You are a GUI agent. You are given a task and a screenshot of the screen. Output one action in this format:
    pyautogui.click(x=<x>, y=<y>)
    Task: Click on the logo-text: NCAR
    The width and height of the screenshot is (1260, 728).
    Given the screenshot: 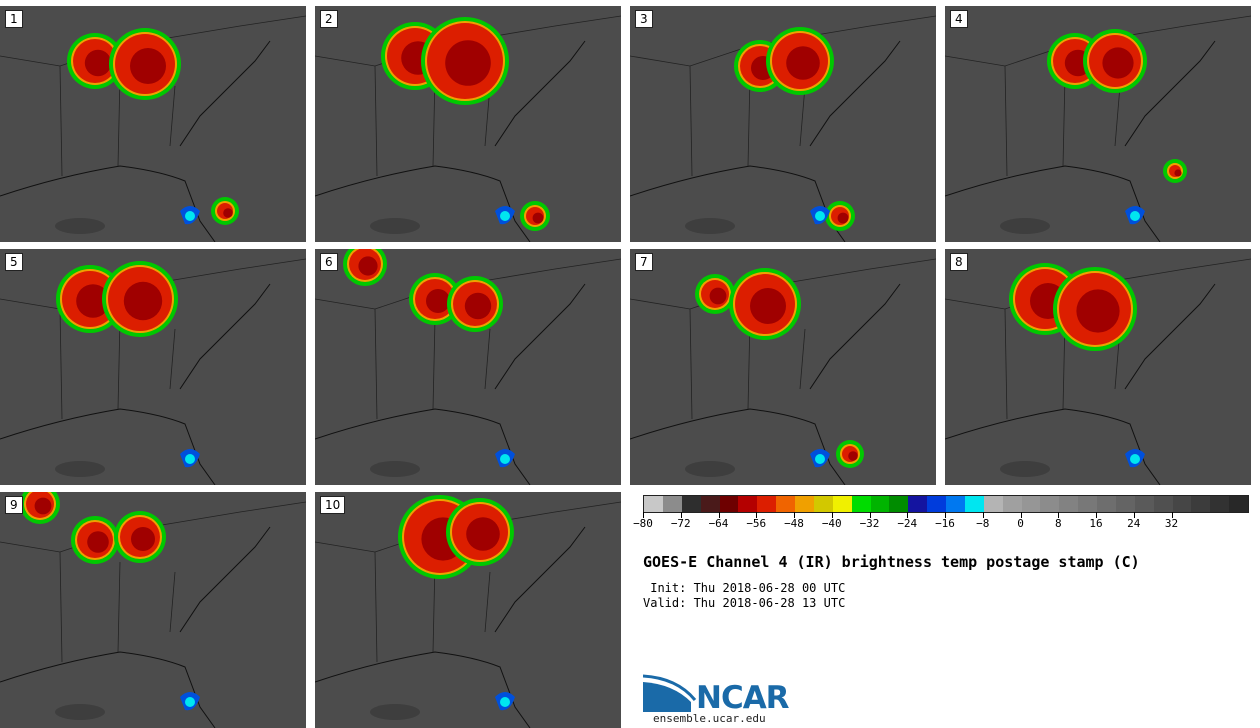 What is the action you would take?
    pyautogui.click(x=743, y=698)
    